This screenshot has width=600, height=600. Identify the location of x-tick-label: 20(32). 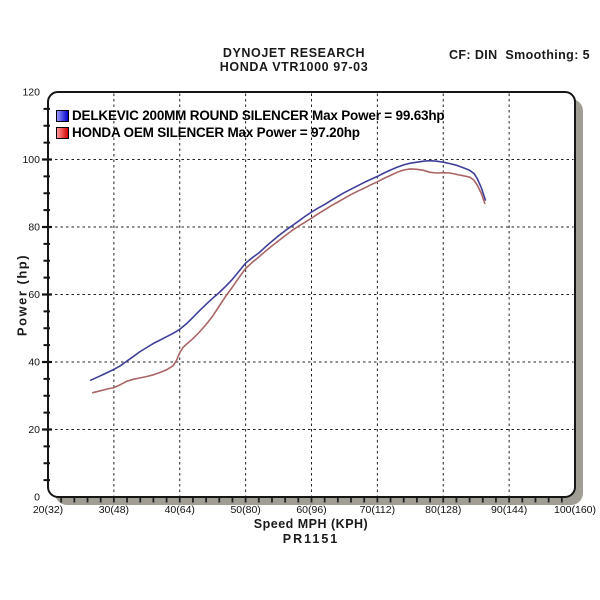
(48, 510).